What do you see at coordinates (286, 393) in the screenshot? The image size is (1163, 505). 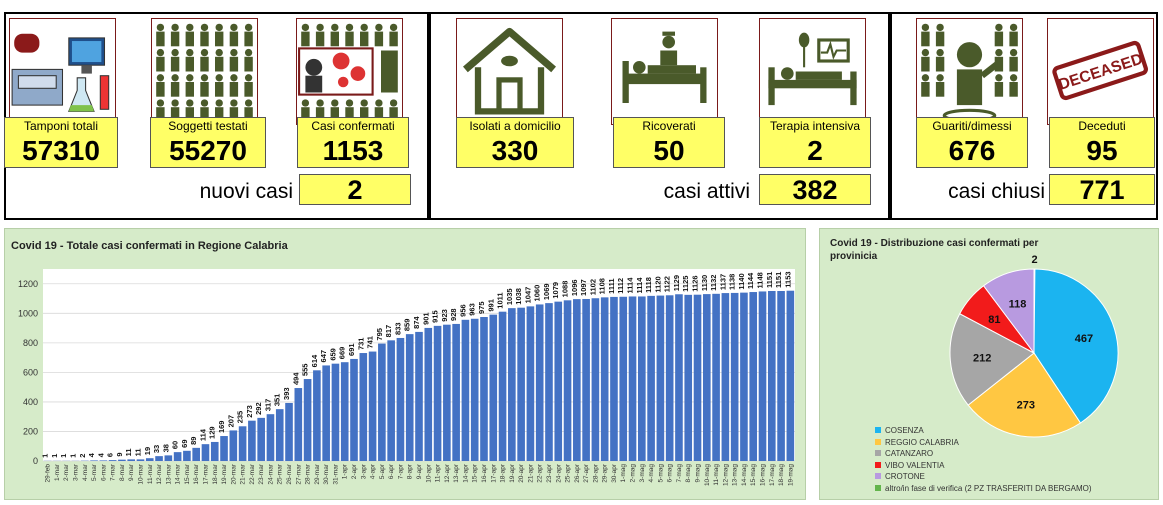 I see `data-label: 393` at bounding box center [286, 393].